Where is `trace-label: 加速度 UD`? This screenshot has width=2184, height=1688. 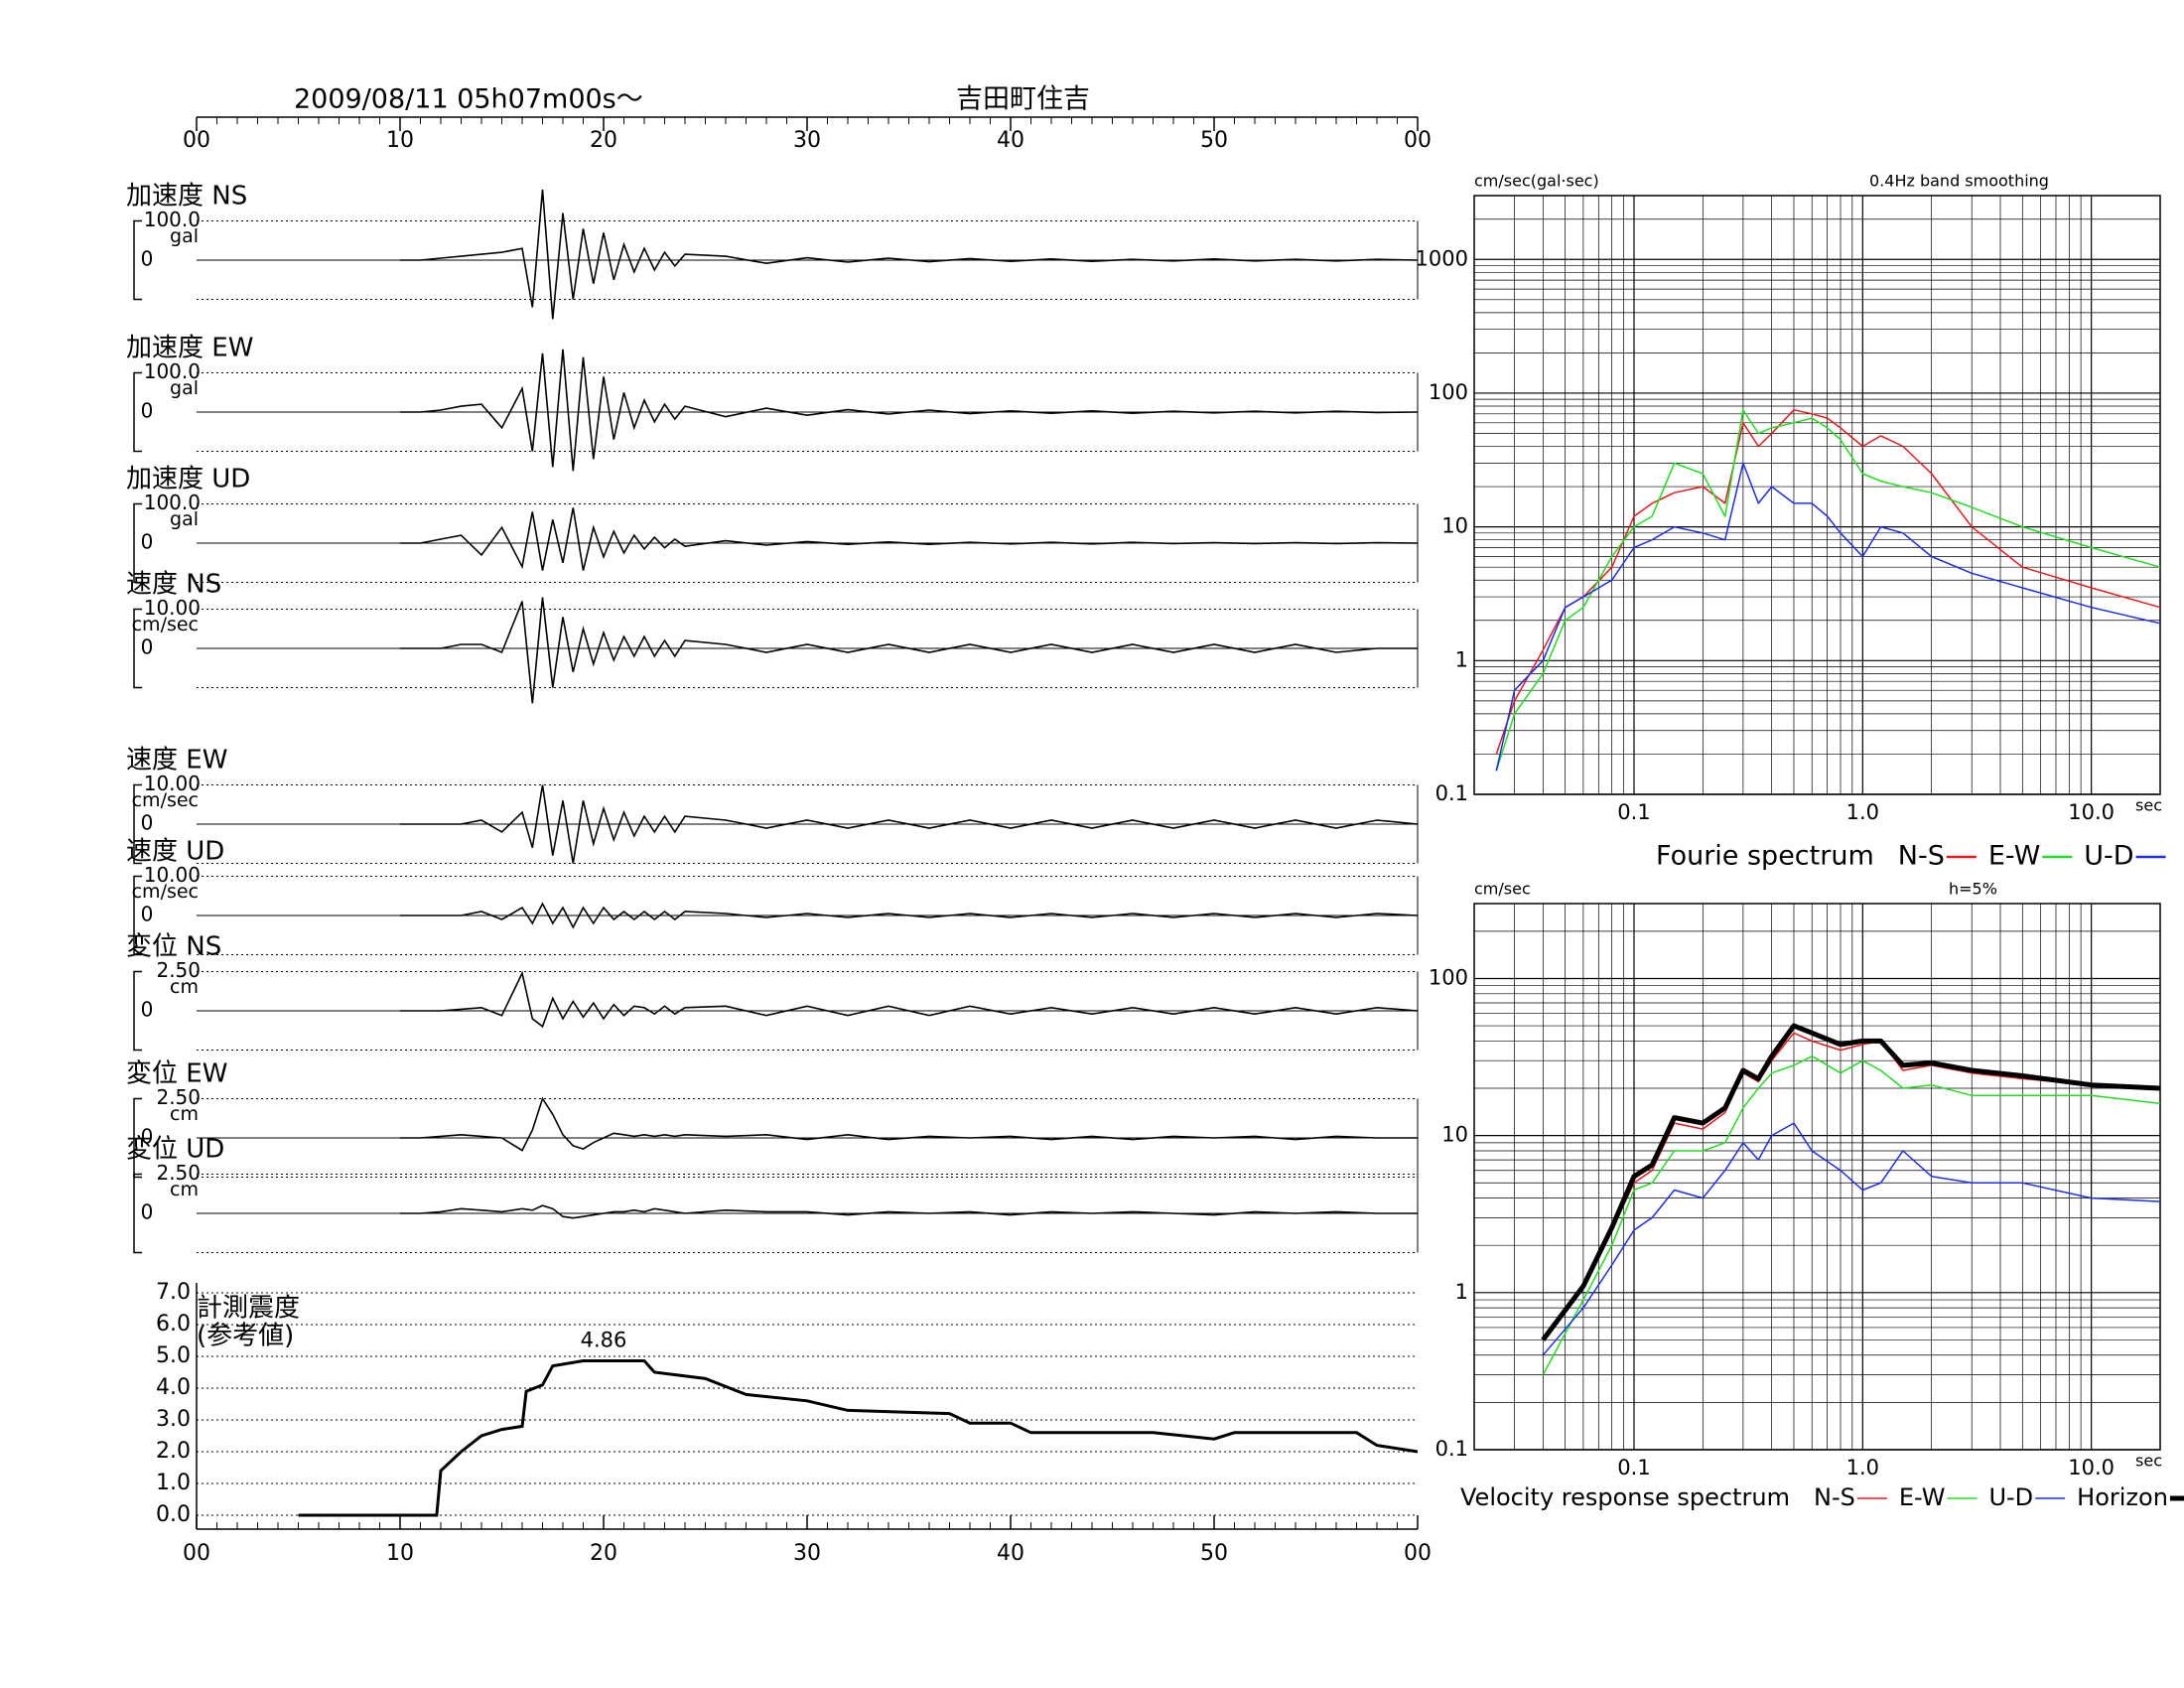 trace-label: 加速度 UD is located at coordinates (188, 479).